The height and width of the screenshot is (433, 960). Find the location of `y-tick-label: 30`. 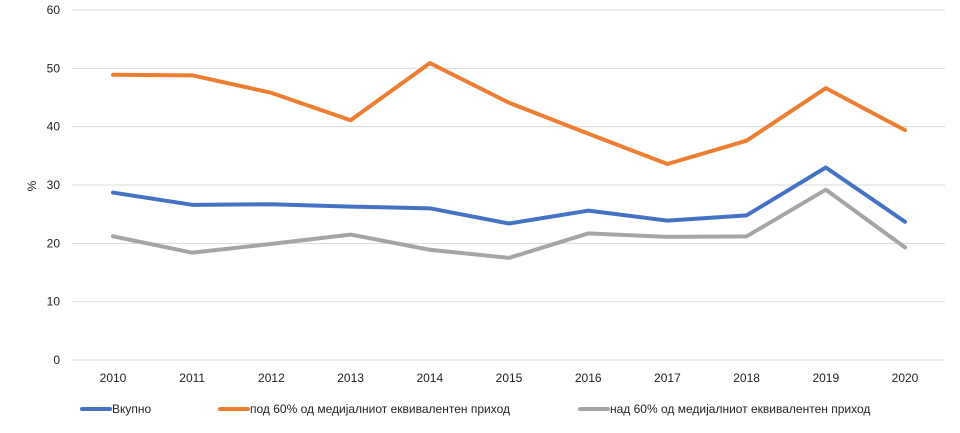

y-tick-label: 30 is located at coordinates (54, 185).